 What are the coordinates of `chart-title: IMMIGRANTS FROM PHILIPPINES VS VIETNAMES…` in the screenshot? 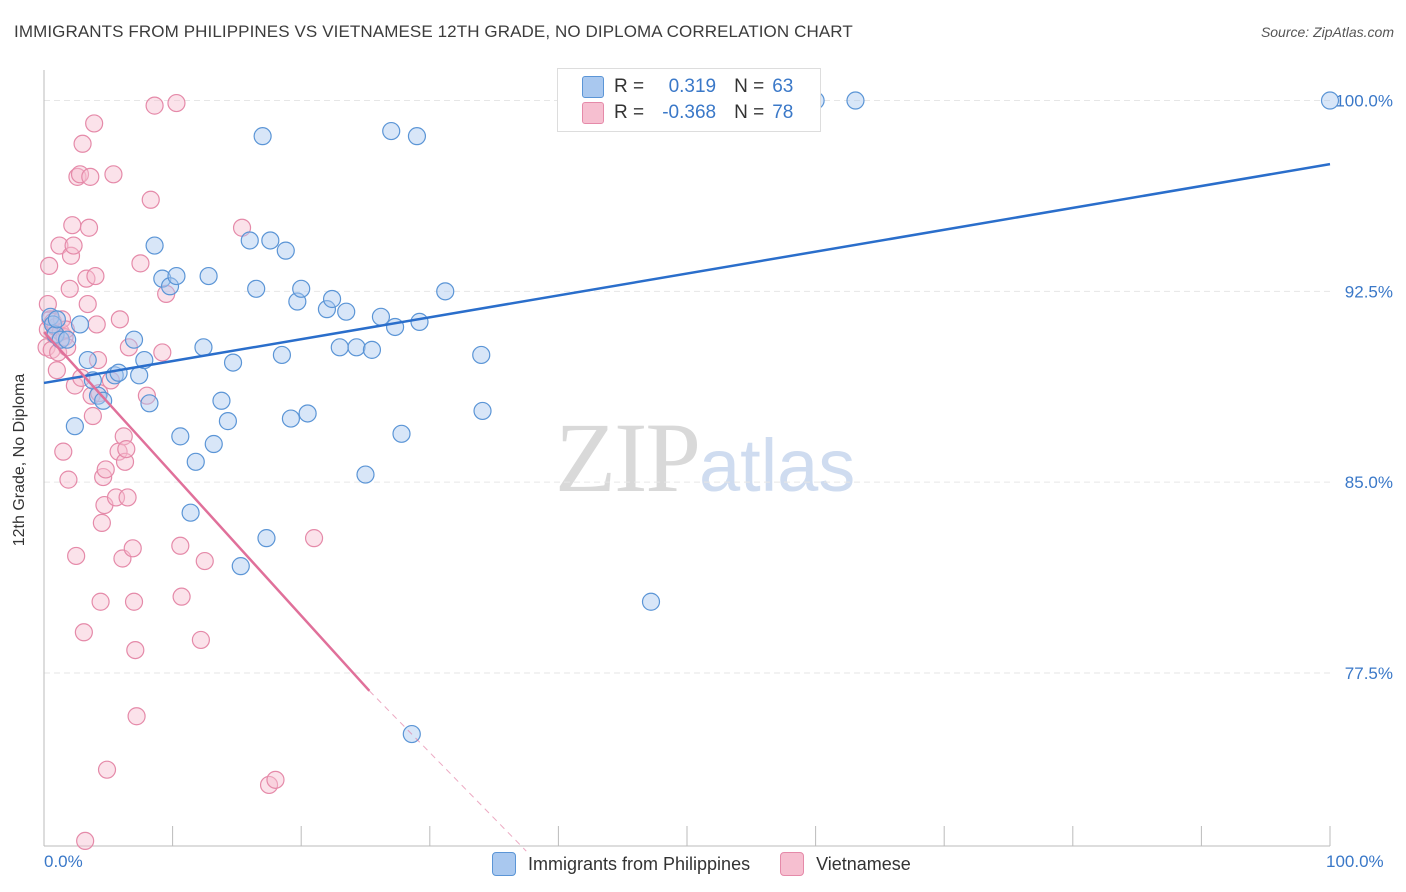 It's located at (433, 31).